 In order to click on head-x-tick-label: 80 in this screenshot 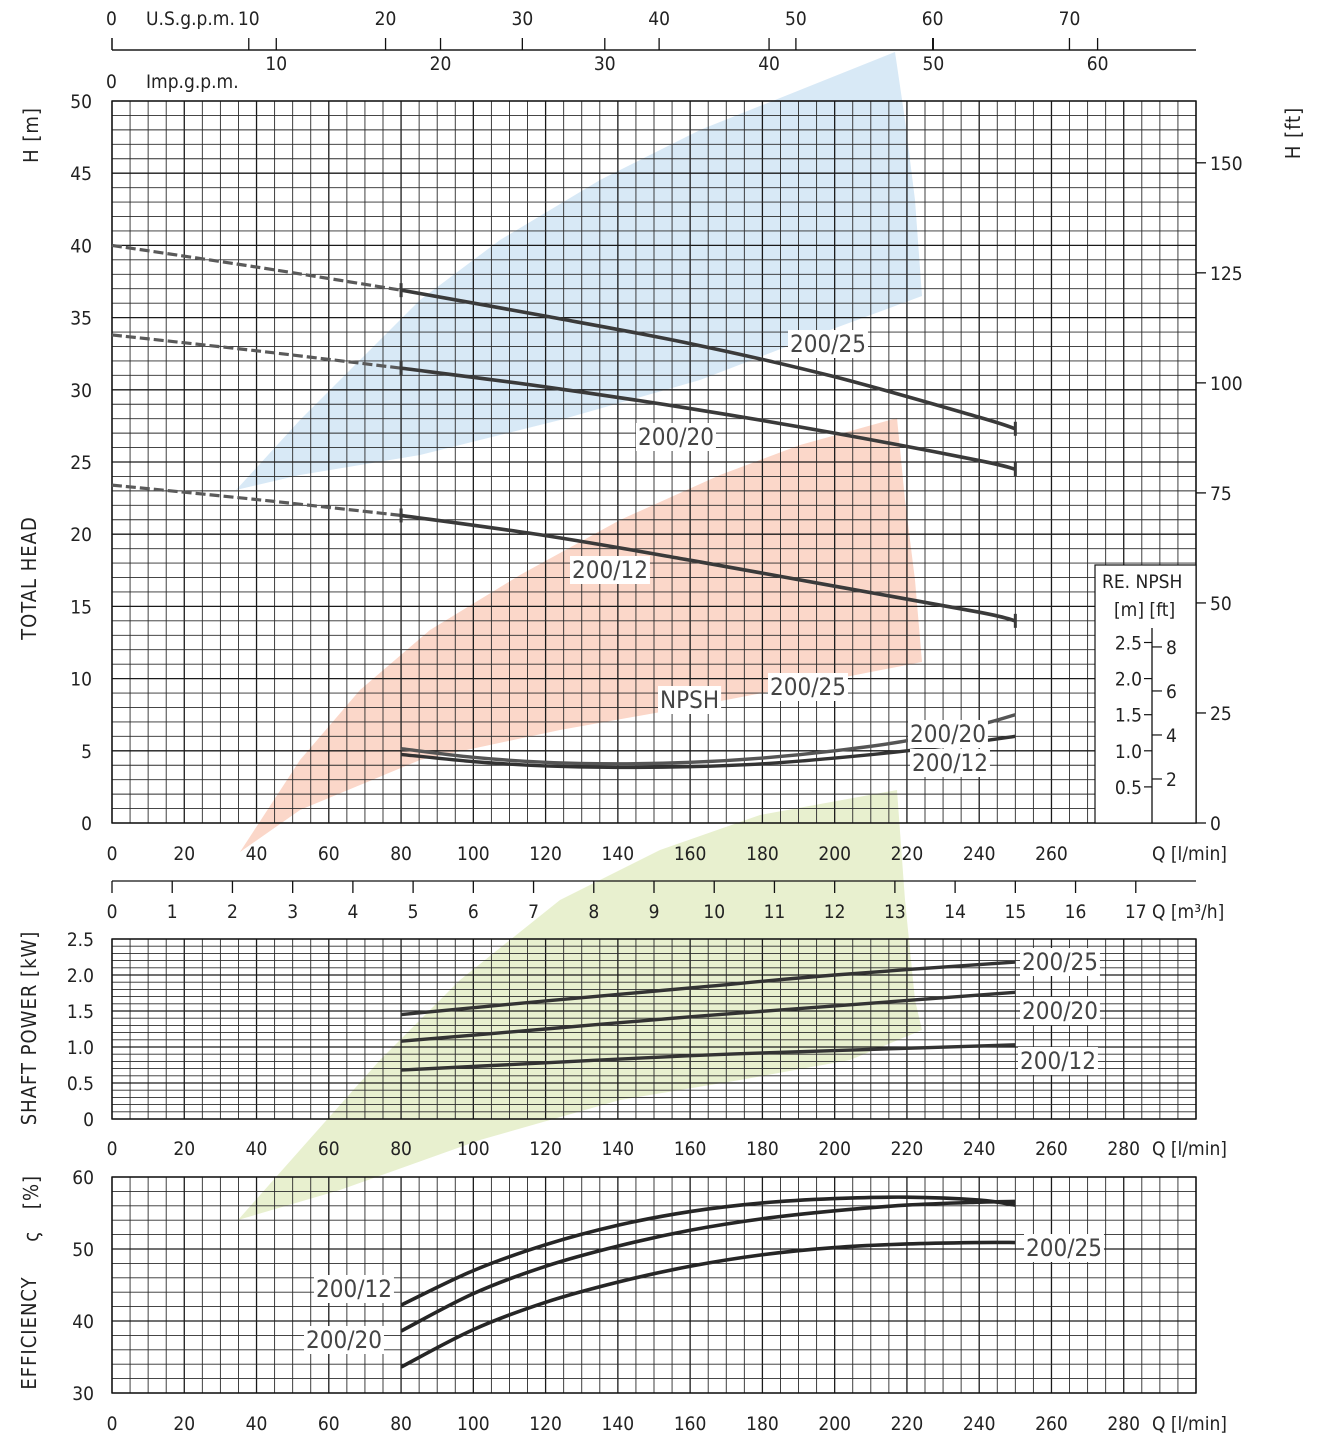, I will do `click(401, 854)`.